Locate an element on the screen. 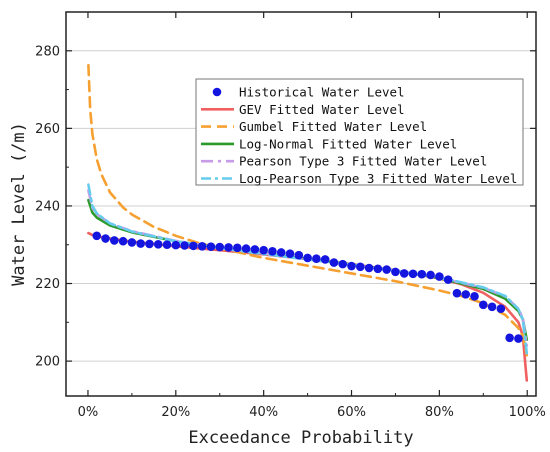  legend-label: GEV Fitted Water Level is located at coordinates (322, 109).